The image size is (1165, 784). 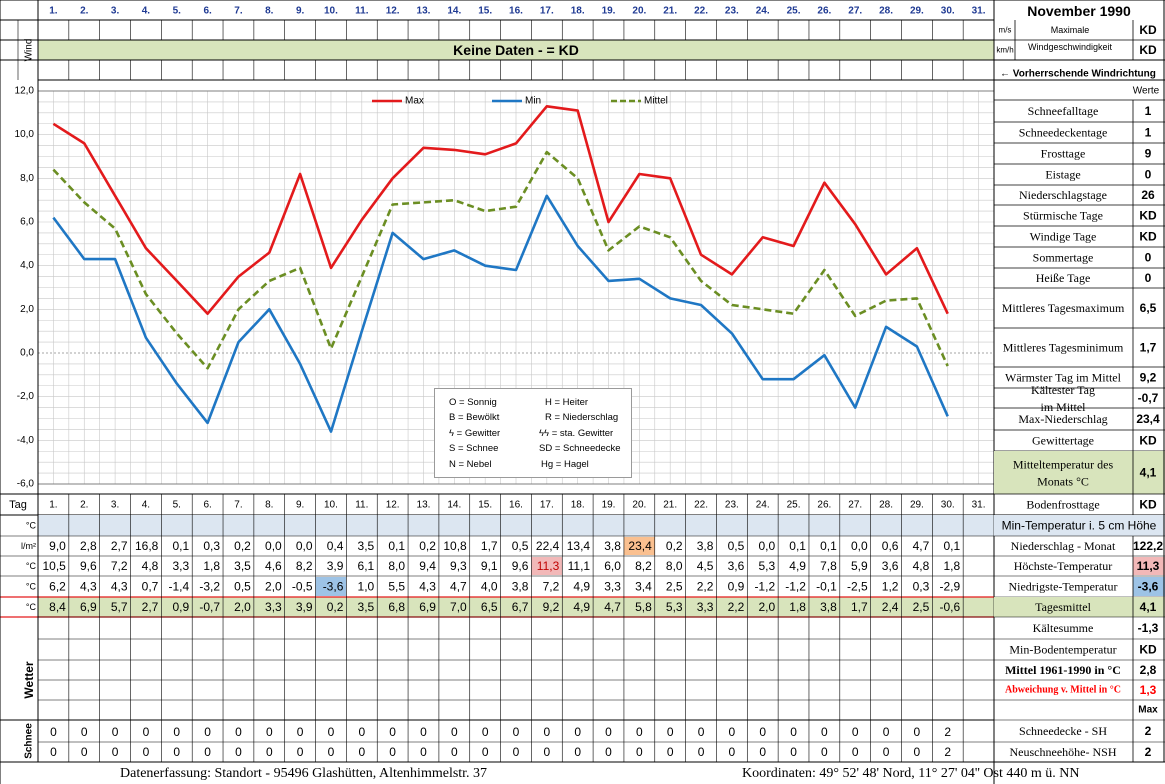 I want to click on table-cell-max: 11,3, so click(x=548, y=566).